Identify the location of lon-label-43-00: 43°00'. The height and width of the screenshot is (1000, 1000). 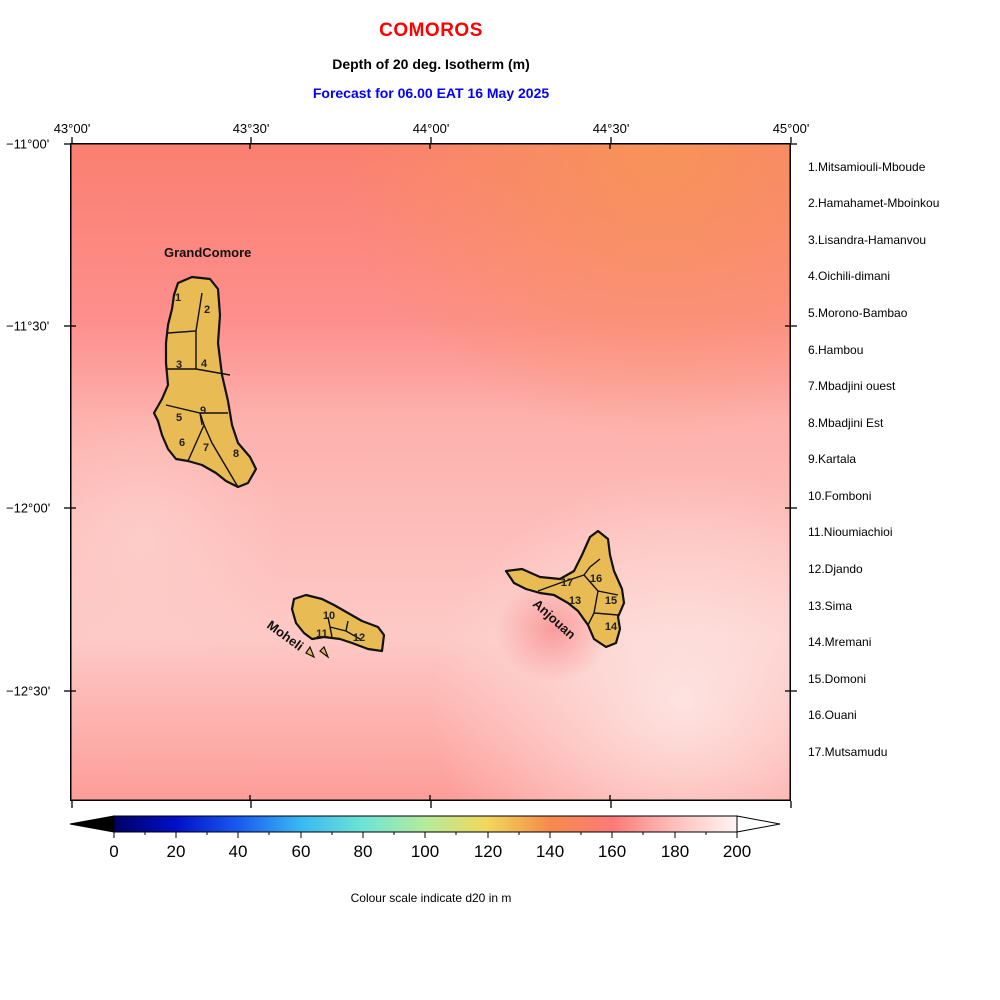
(72, 128).